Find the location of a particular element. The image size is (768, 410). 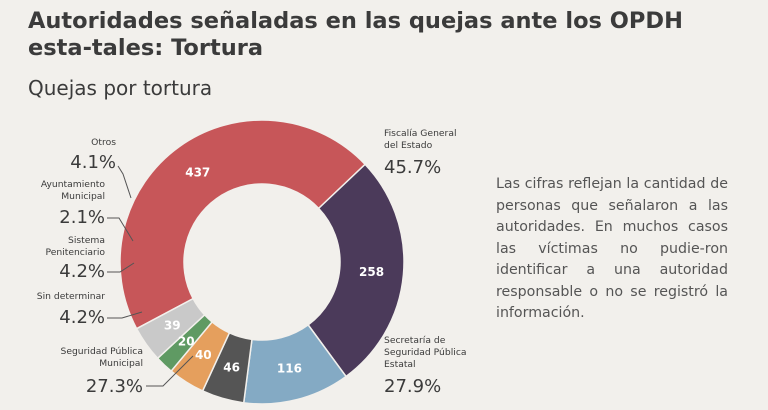

slice-value-label: 40 is located at coordinates (203, 355).